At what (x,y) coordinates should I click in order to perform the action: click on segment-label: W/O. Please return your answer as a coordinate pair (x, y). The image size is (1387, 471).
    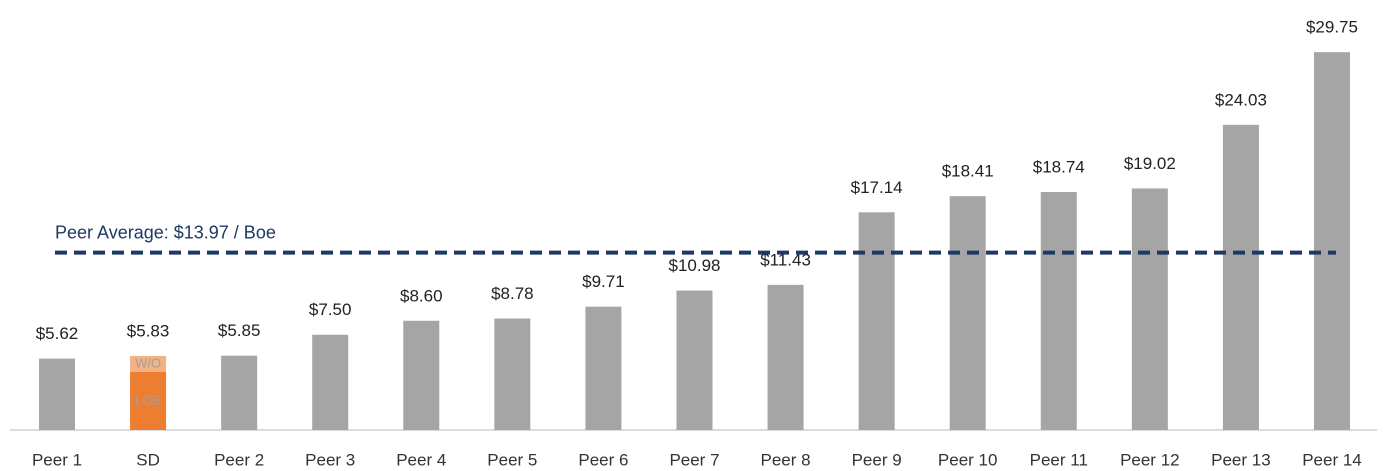
    Looking at the image, I should click on (148, 362).